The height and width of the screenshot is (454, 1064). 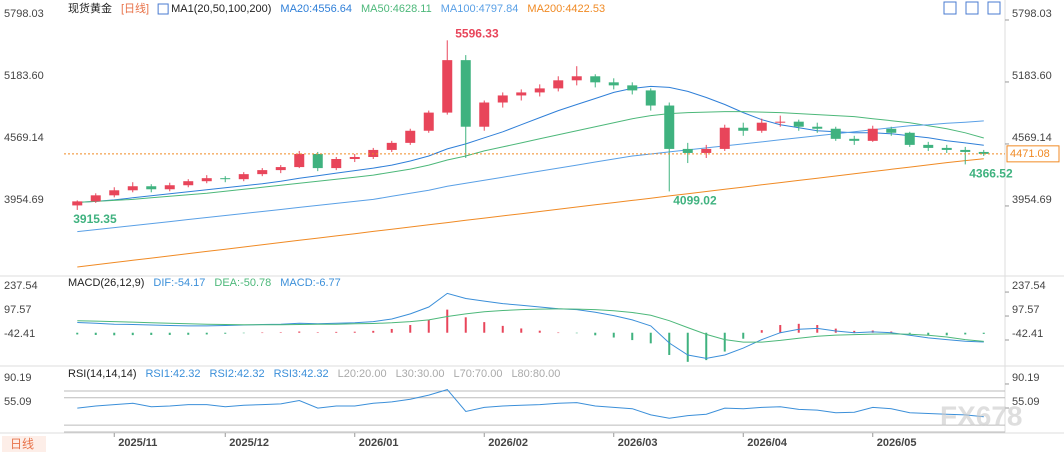 I want to click on high-annotation: 5596.33, so click(x=477, y=34).